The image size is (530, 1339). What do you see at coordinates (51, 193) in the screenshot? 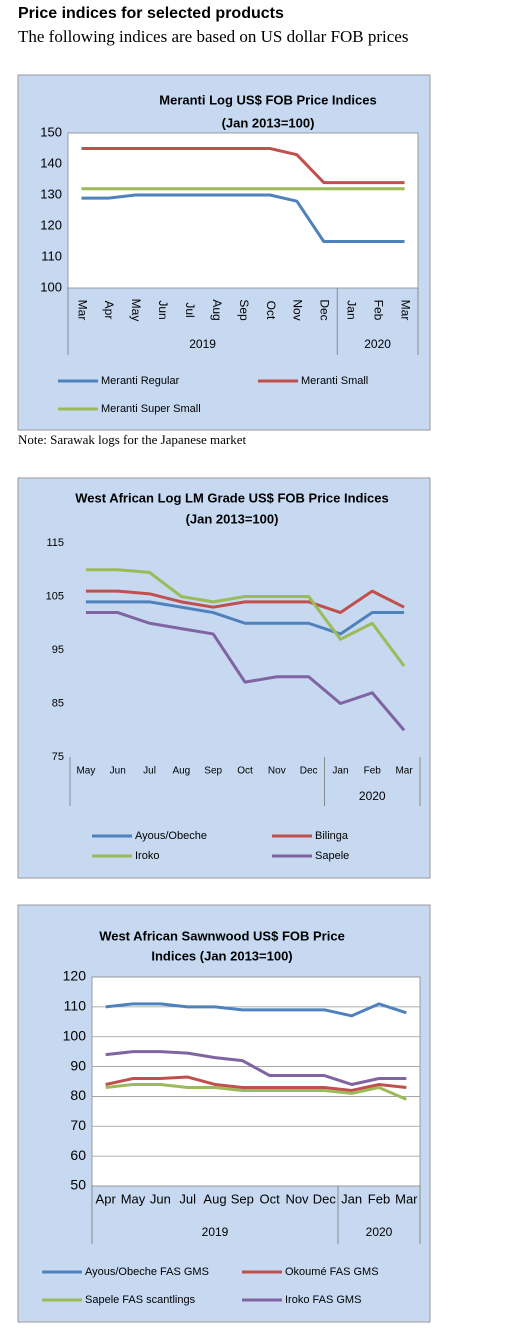
I see `y-tick-label: 130` at bounding box center [51, 193].